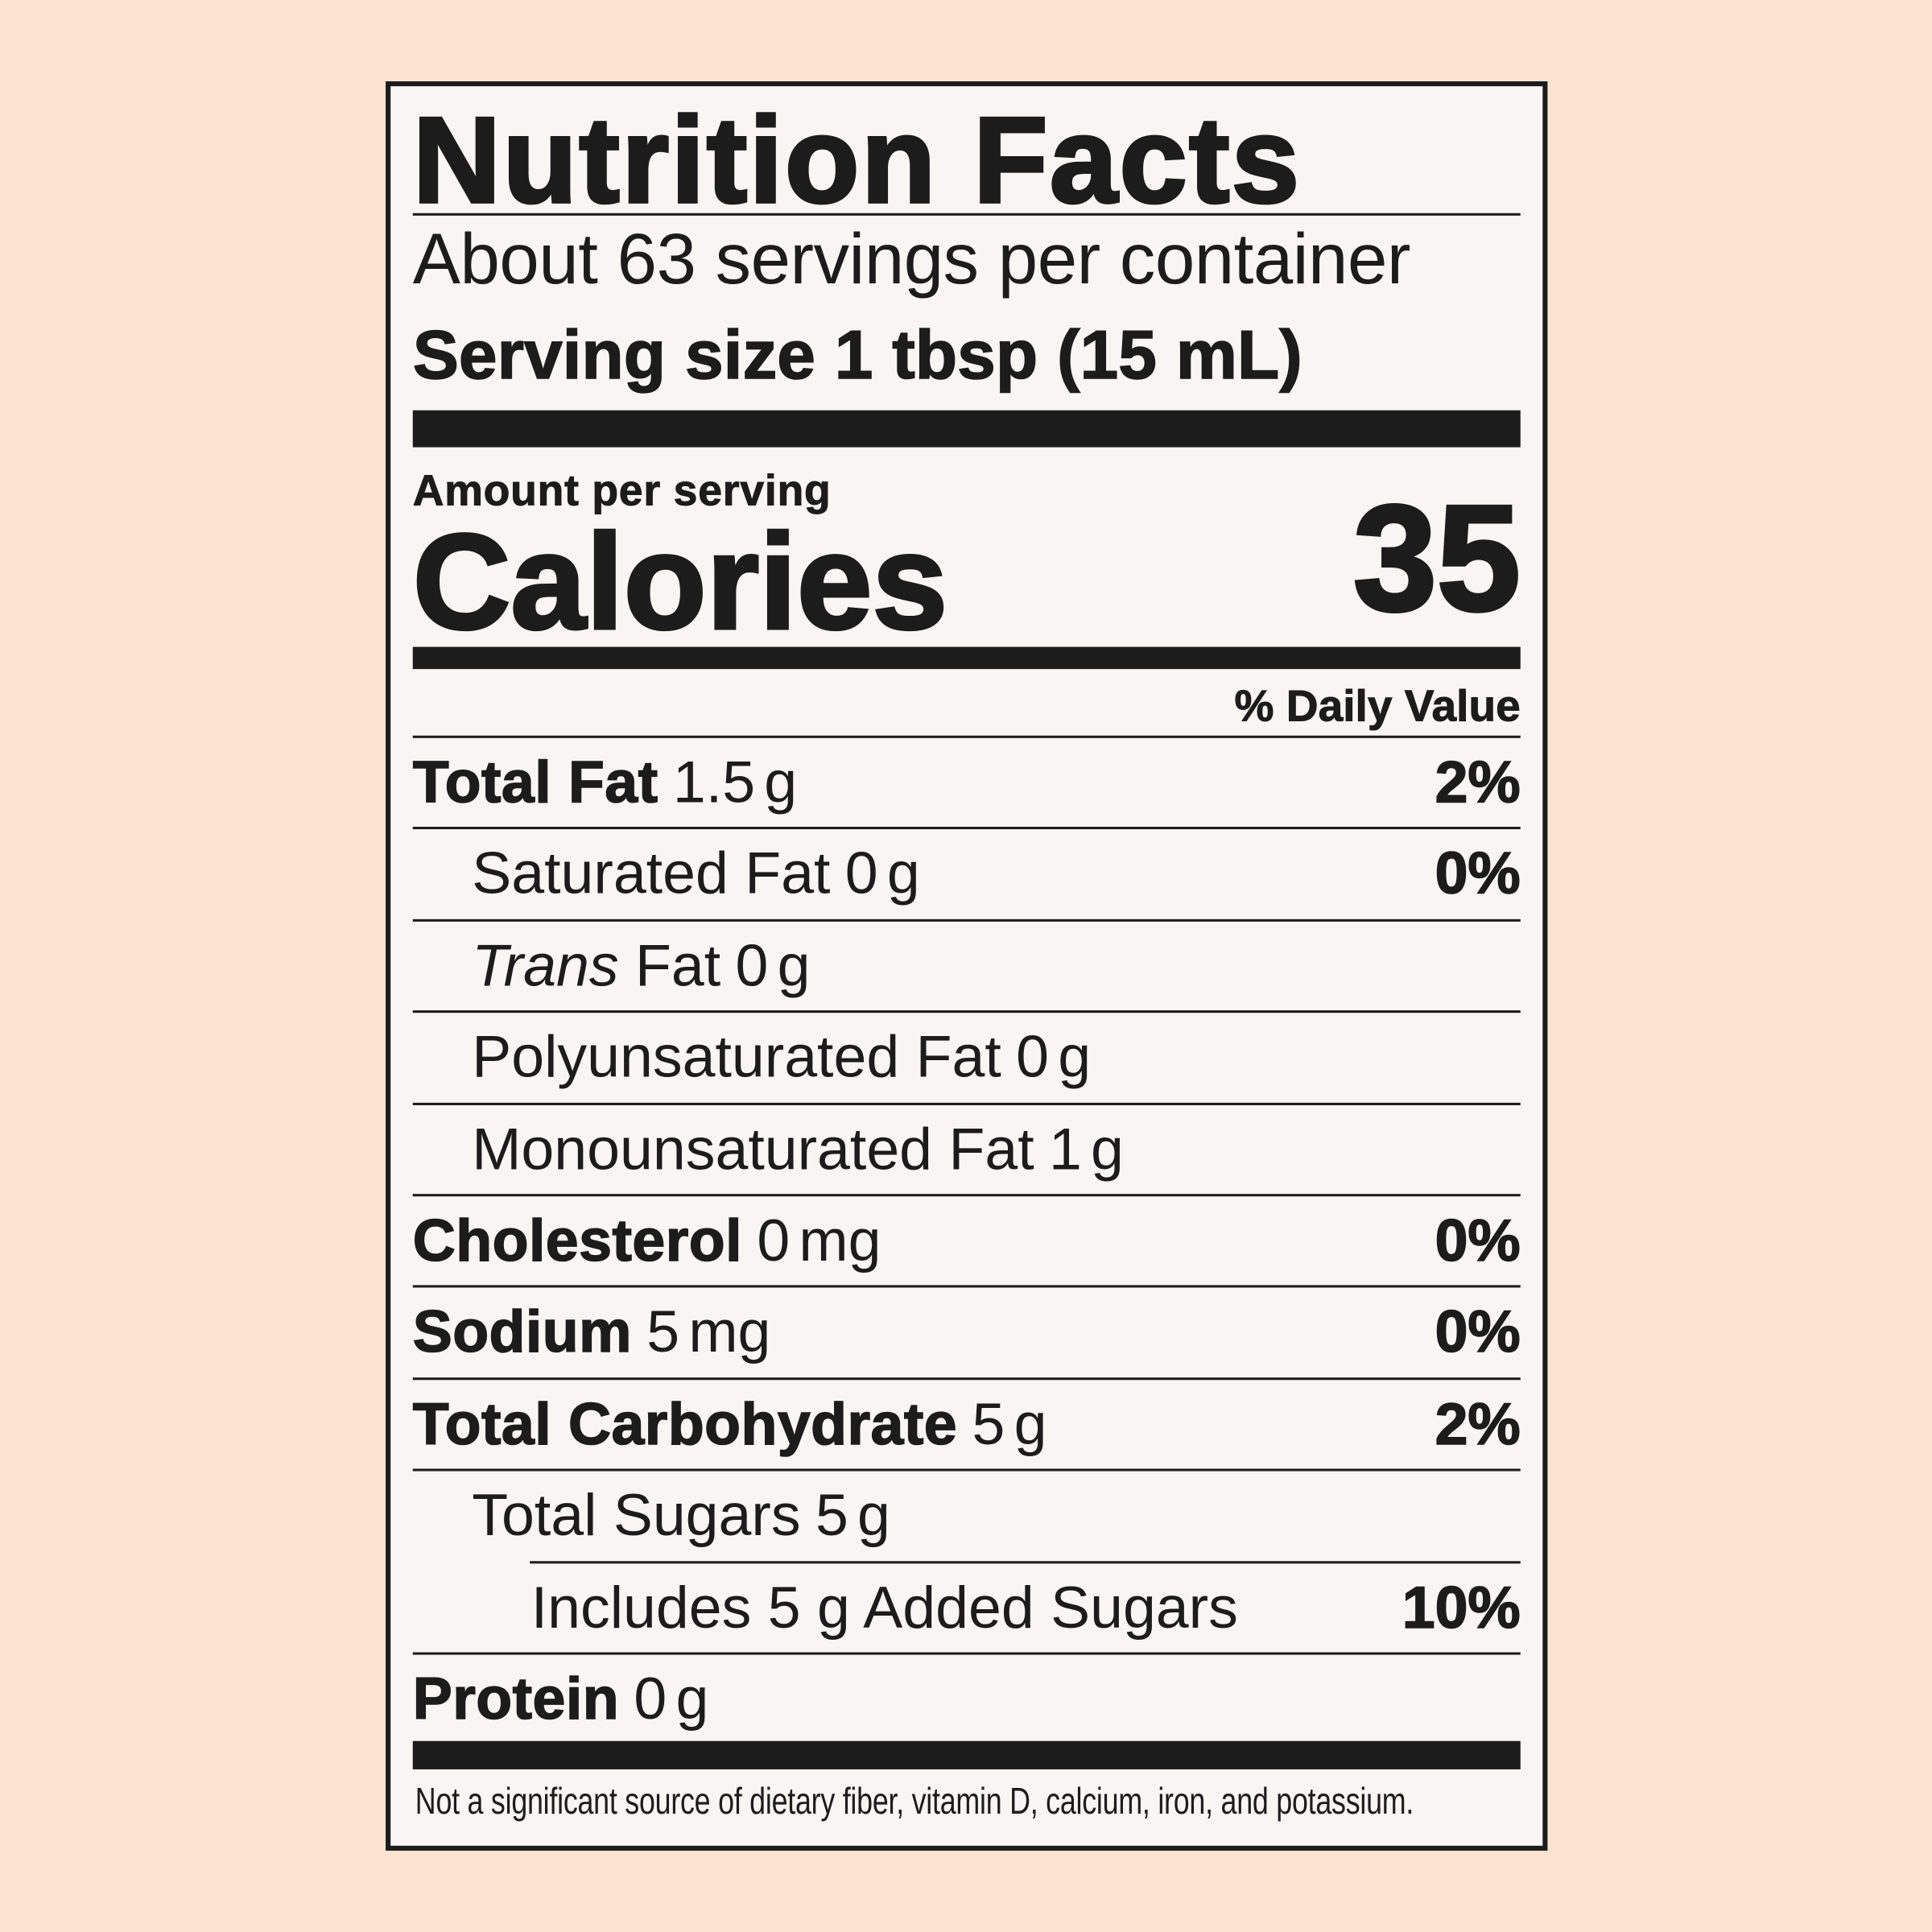  What do you see at coordinates (966, 781) in the screenshot?
I see `nutrient-row: Total Fat 1.5 g 2%` at bounding box center [966, 781].